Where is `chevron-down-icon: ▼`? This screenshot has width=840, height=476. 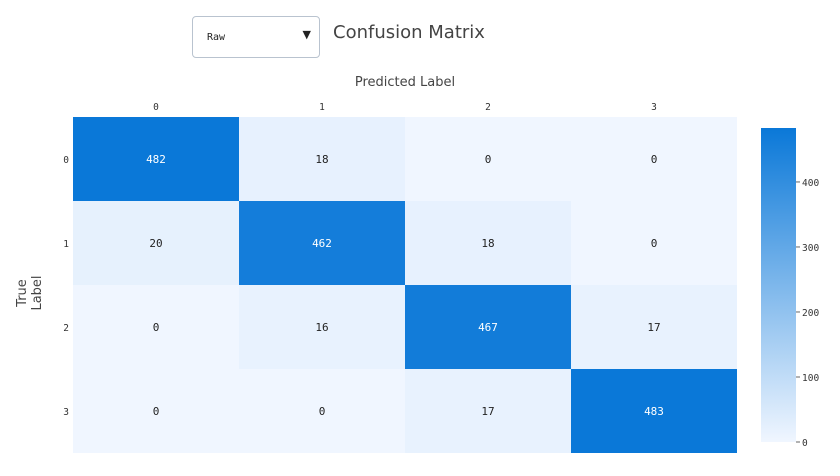
chevron-down-icon: ▼ is located at coordinates (306, 34).